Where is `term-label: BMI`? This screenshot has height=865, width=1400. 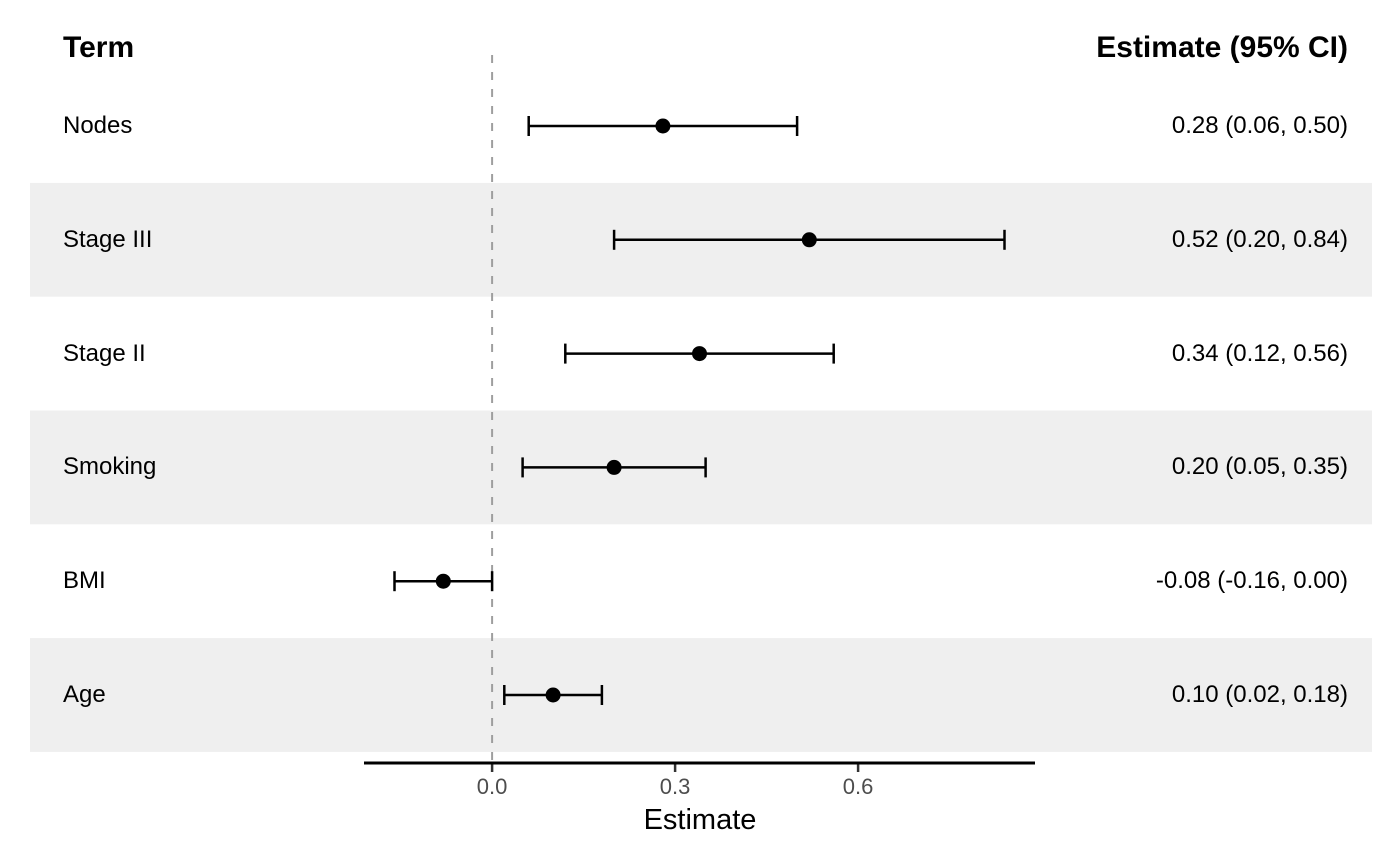
term-label: BMI is located at coordinates (84, 581).